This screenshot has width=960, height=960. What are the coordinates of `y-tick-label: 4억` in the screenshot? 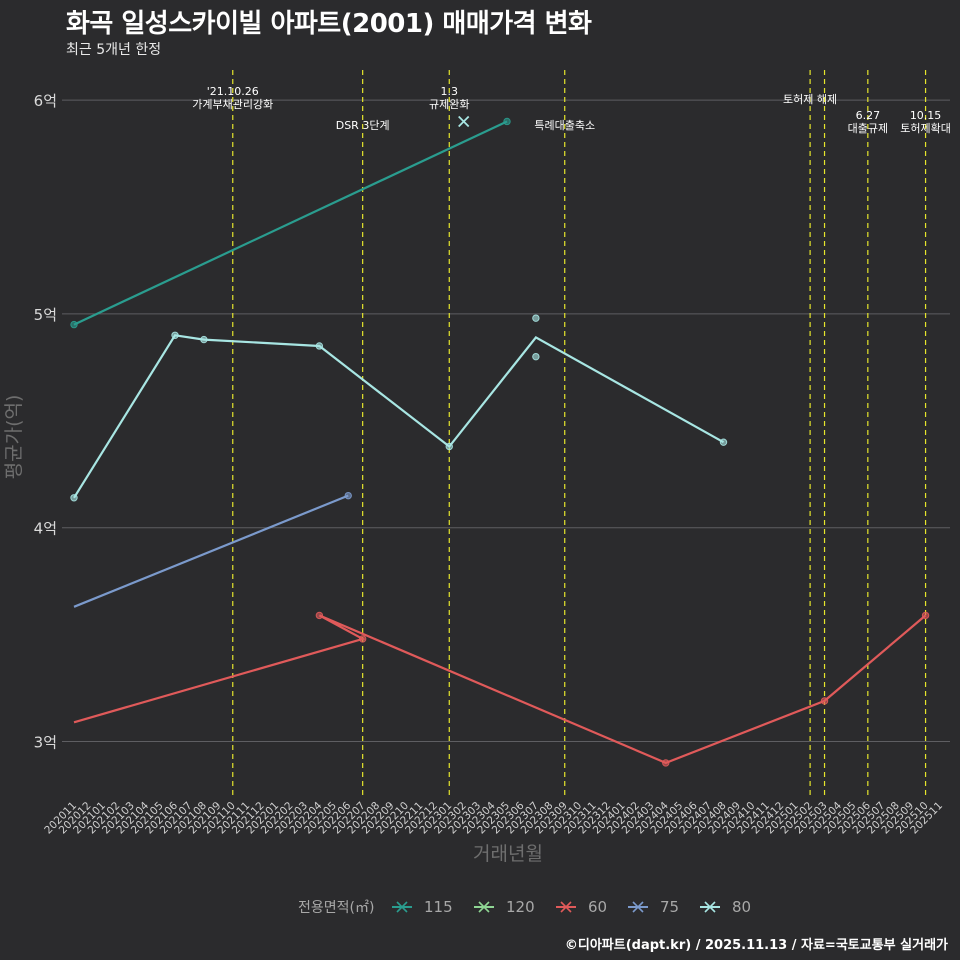 It's located at (45, 529).